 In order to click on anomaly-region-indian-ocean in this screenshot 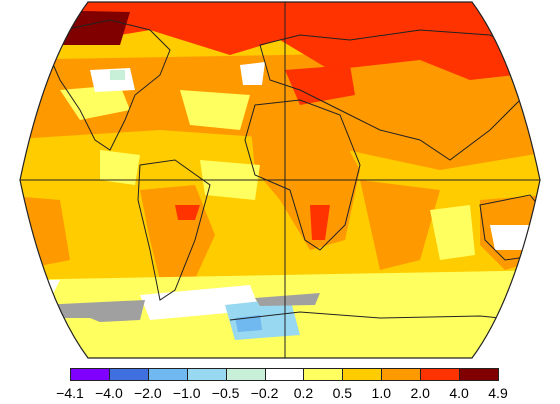, I will do `click(400, 225)`.